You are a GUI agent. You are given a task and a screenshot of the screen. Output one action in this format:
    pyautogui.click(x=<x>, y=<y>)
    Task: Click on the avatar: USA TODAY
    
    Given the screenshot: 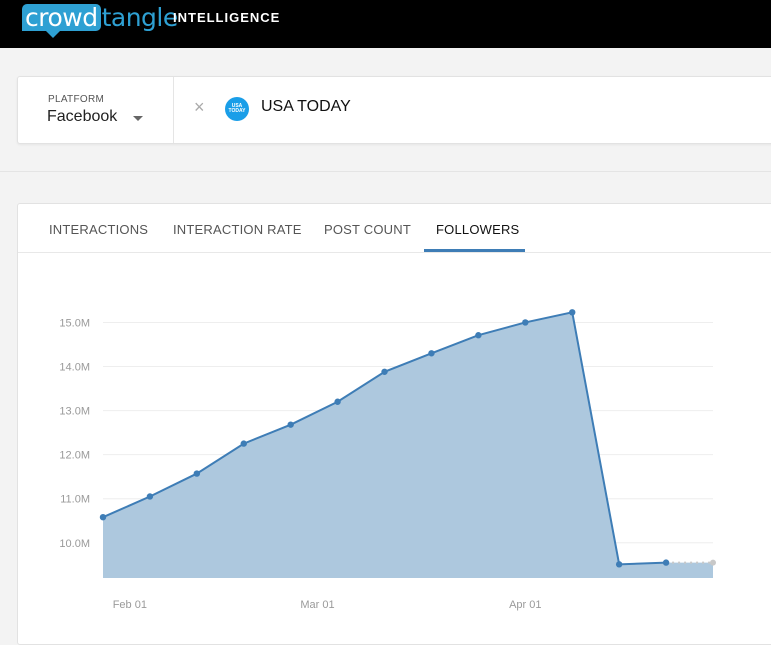 What is the action you would take?
    pyautogui.click(x=237, y=109)
    